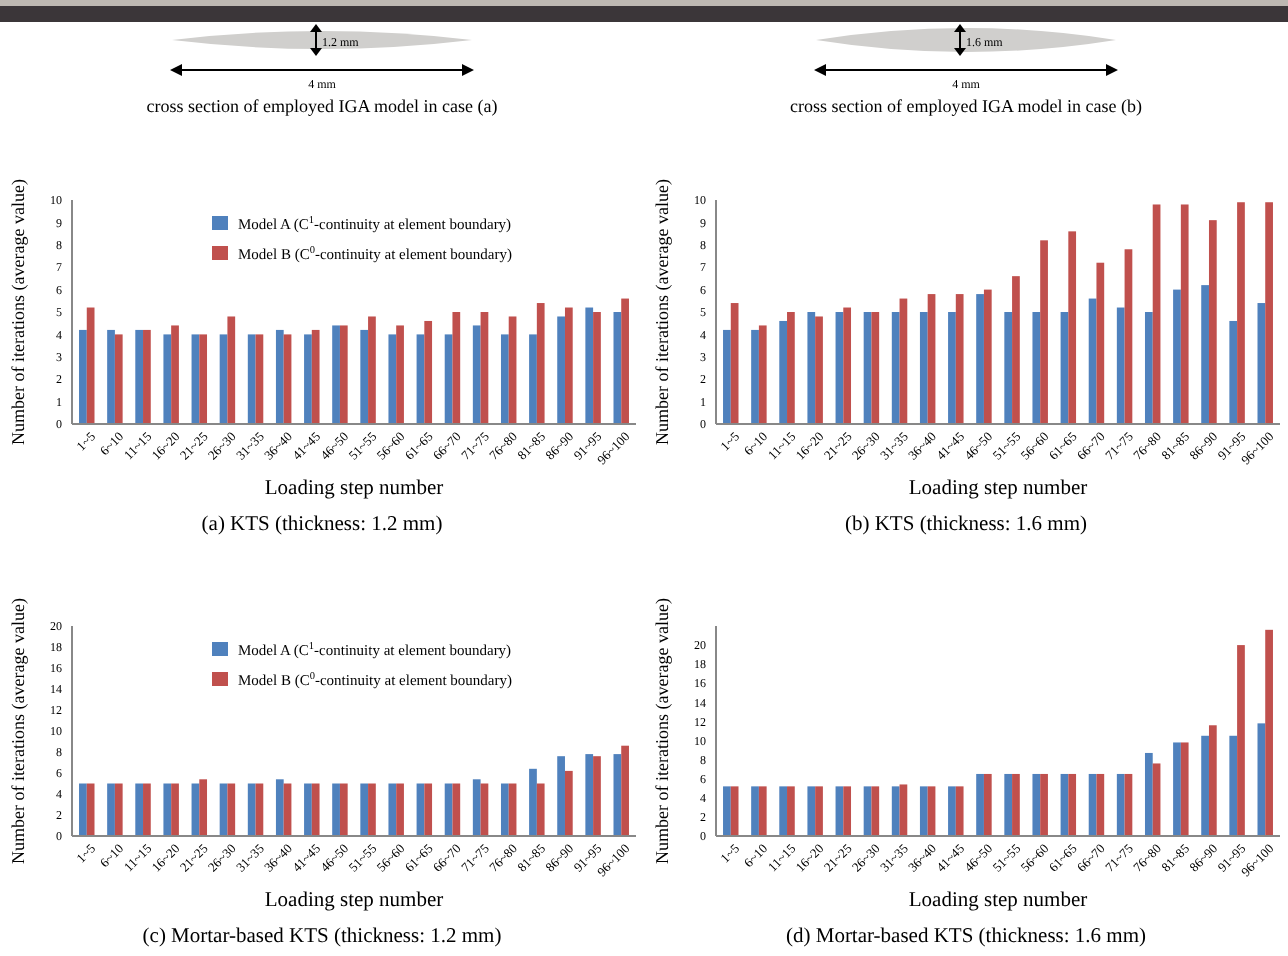 Image resolution: width=1288 pixels, height=956 pixels. Describe the element at coordinates (322, 937) in the screenshot. I see `text: (c) Mortar-based KTS (thickness: 1.2 mm)` at that location.